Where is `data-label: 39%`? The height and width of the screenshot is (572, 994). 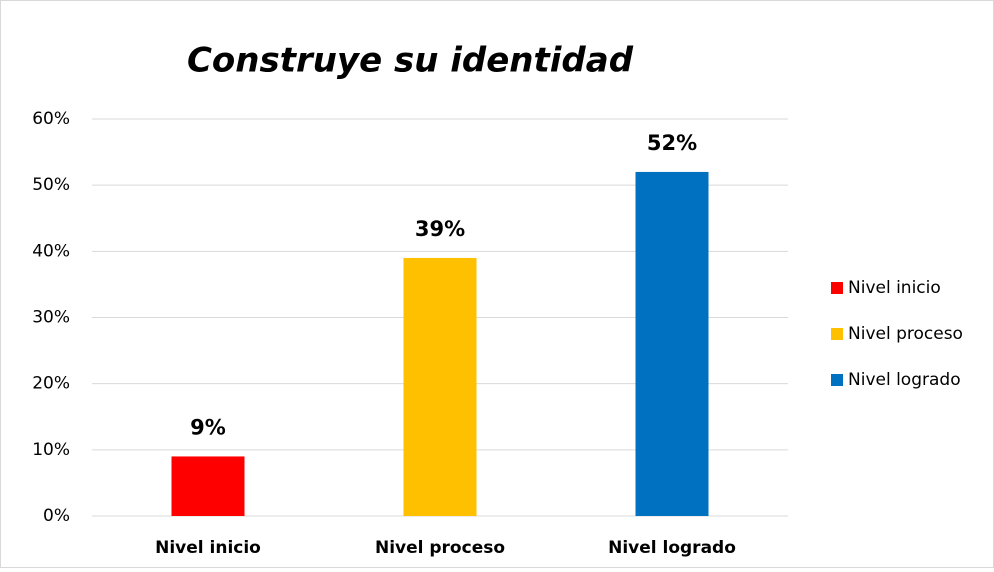
data-label: 39% is located at coordinates (440, 229).